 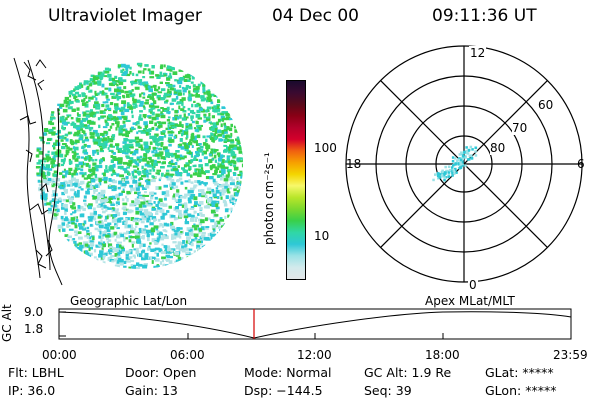 I want to click on timeline-xtick-1200: 12:00, so click(x=314, y=355).